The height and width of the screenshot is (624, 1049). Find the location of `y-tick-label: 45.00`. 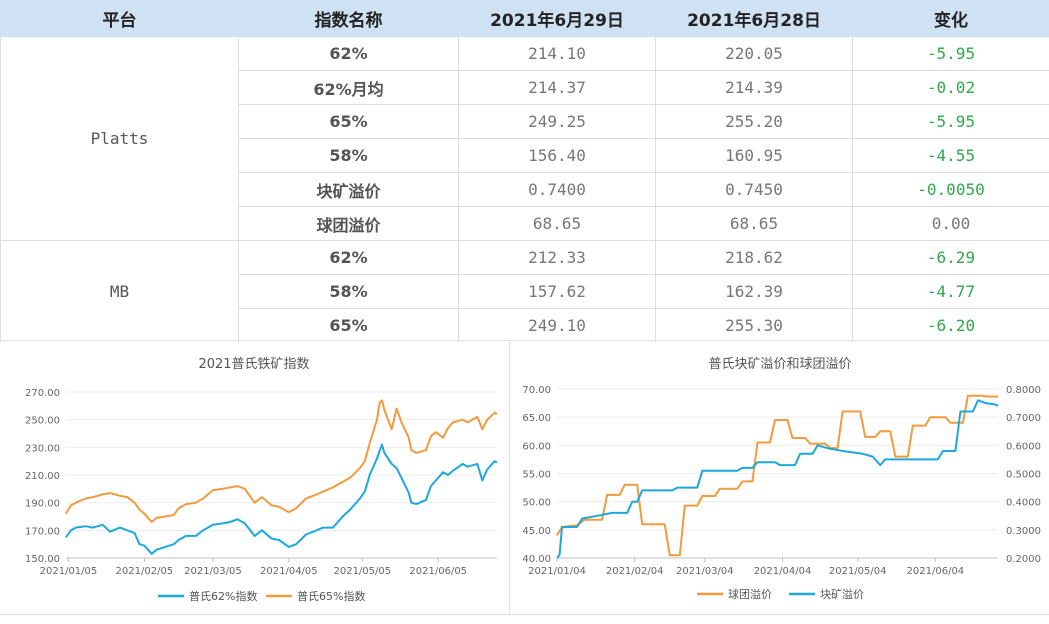

y-tick-label: 45.00 is located at coordinates (536, 531).